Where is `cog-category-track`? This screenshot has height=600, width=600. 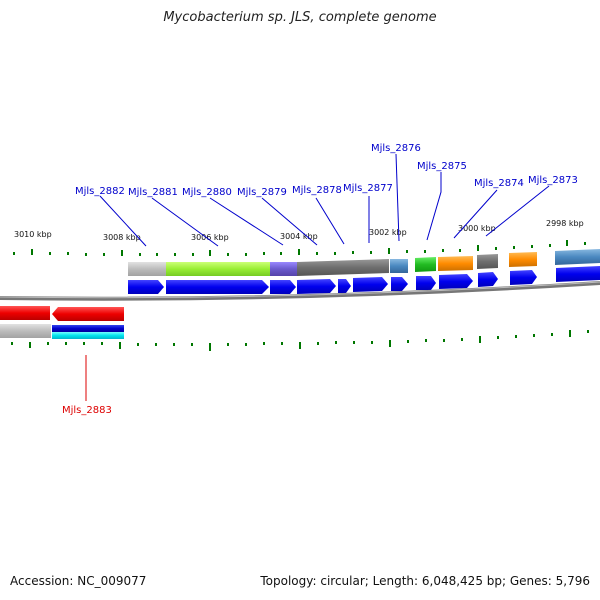
cog-category-track is located at coordinates (364, 262).